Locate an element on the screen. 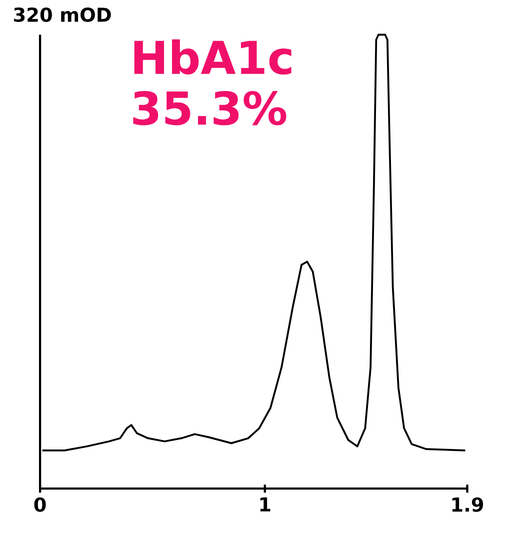  x-tick-label: 1.9 is located at coordinates (468, 504).